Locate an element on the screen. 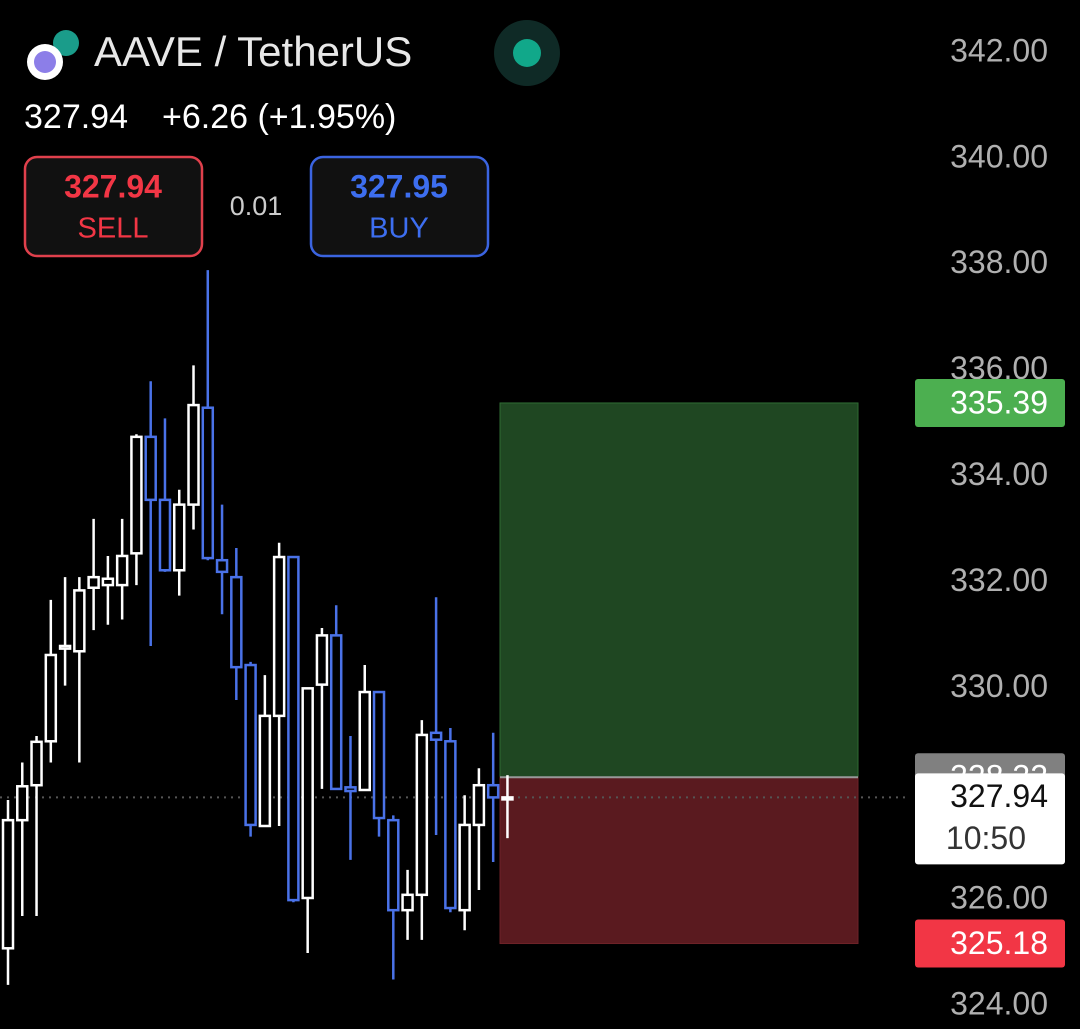 The image size is (1080, 1029). take-profit-tag-bg is located at coordinates (990, 402).